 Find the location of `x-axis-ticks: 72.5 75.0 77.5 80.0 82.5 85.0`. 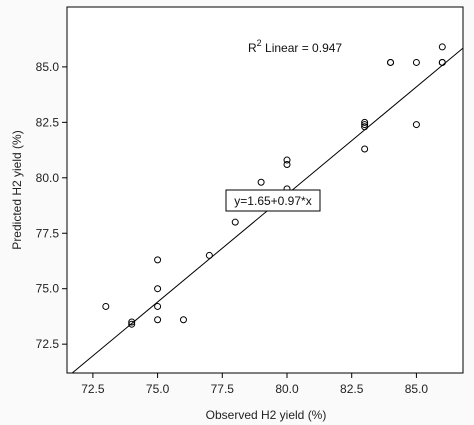

x-axis-ticks: 72.5 75.0 77.5 80.0 82.5 85.0 is located at coordinates (254, 384).